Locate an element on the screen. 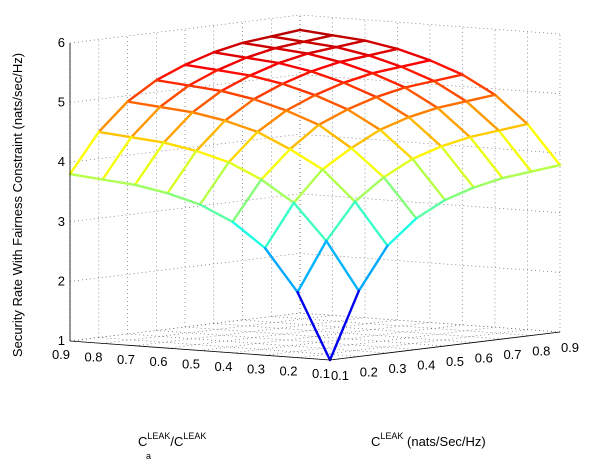 The width and height of the screenshot is (601, 461). x-tick-label: 0.3 is located at coordinates (256, 368).